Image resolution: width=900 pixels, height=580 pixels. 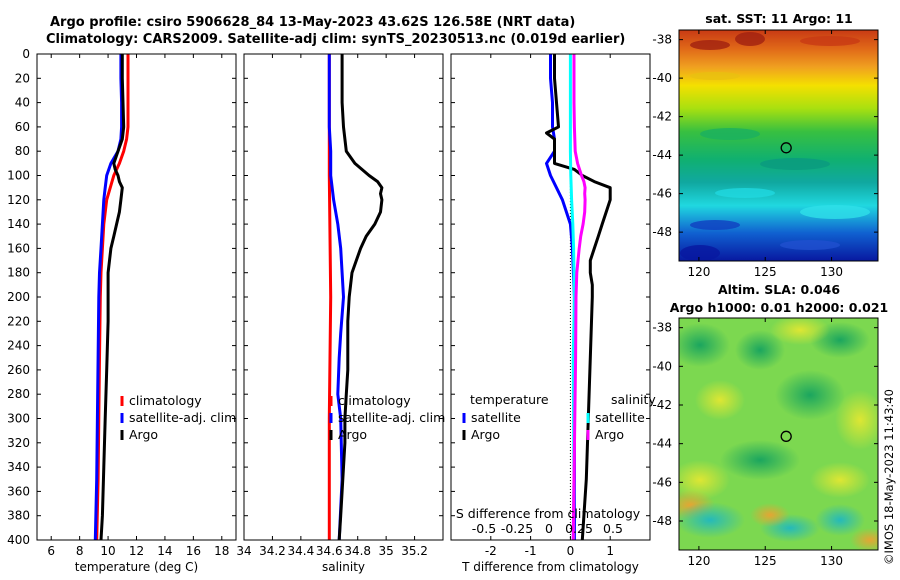 I want to click on x-tick-label: 35, so click(x=386, y=551).